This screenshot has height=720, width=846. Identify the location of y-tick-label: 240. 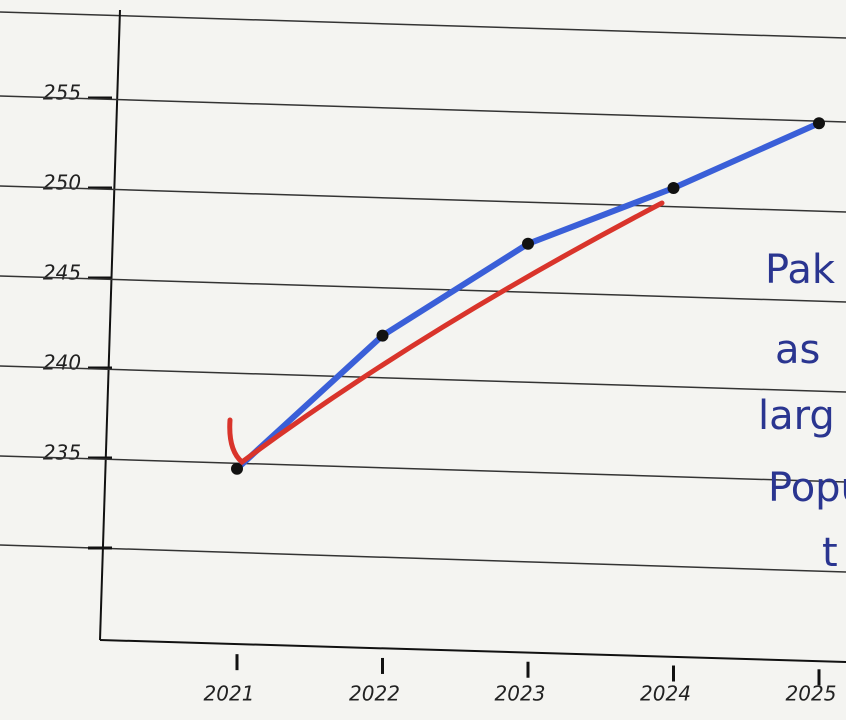
(62, 363).